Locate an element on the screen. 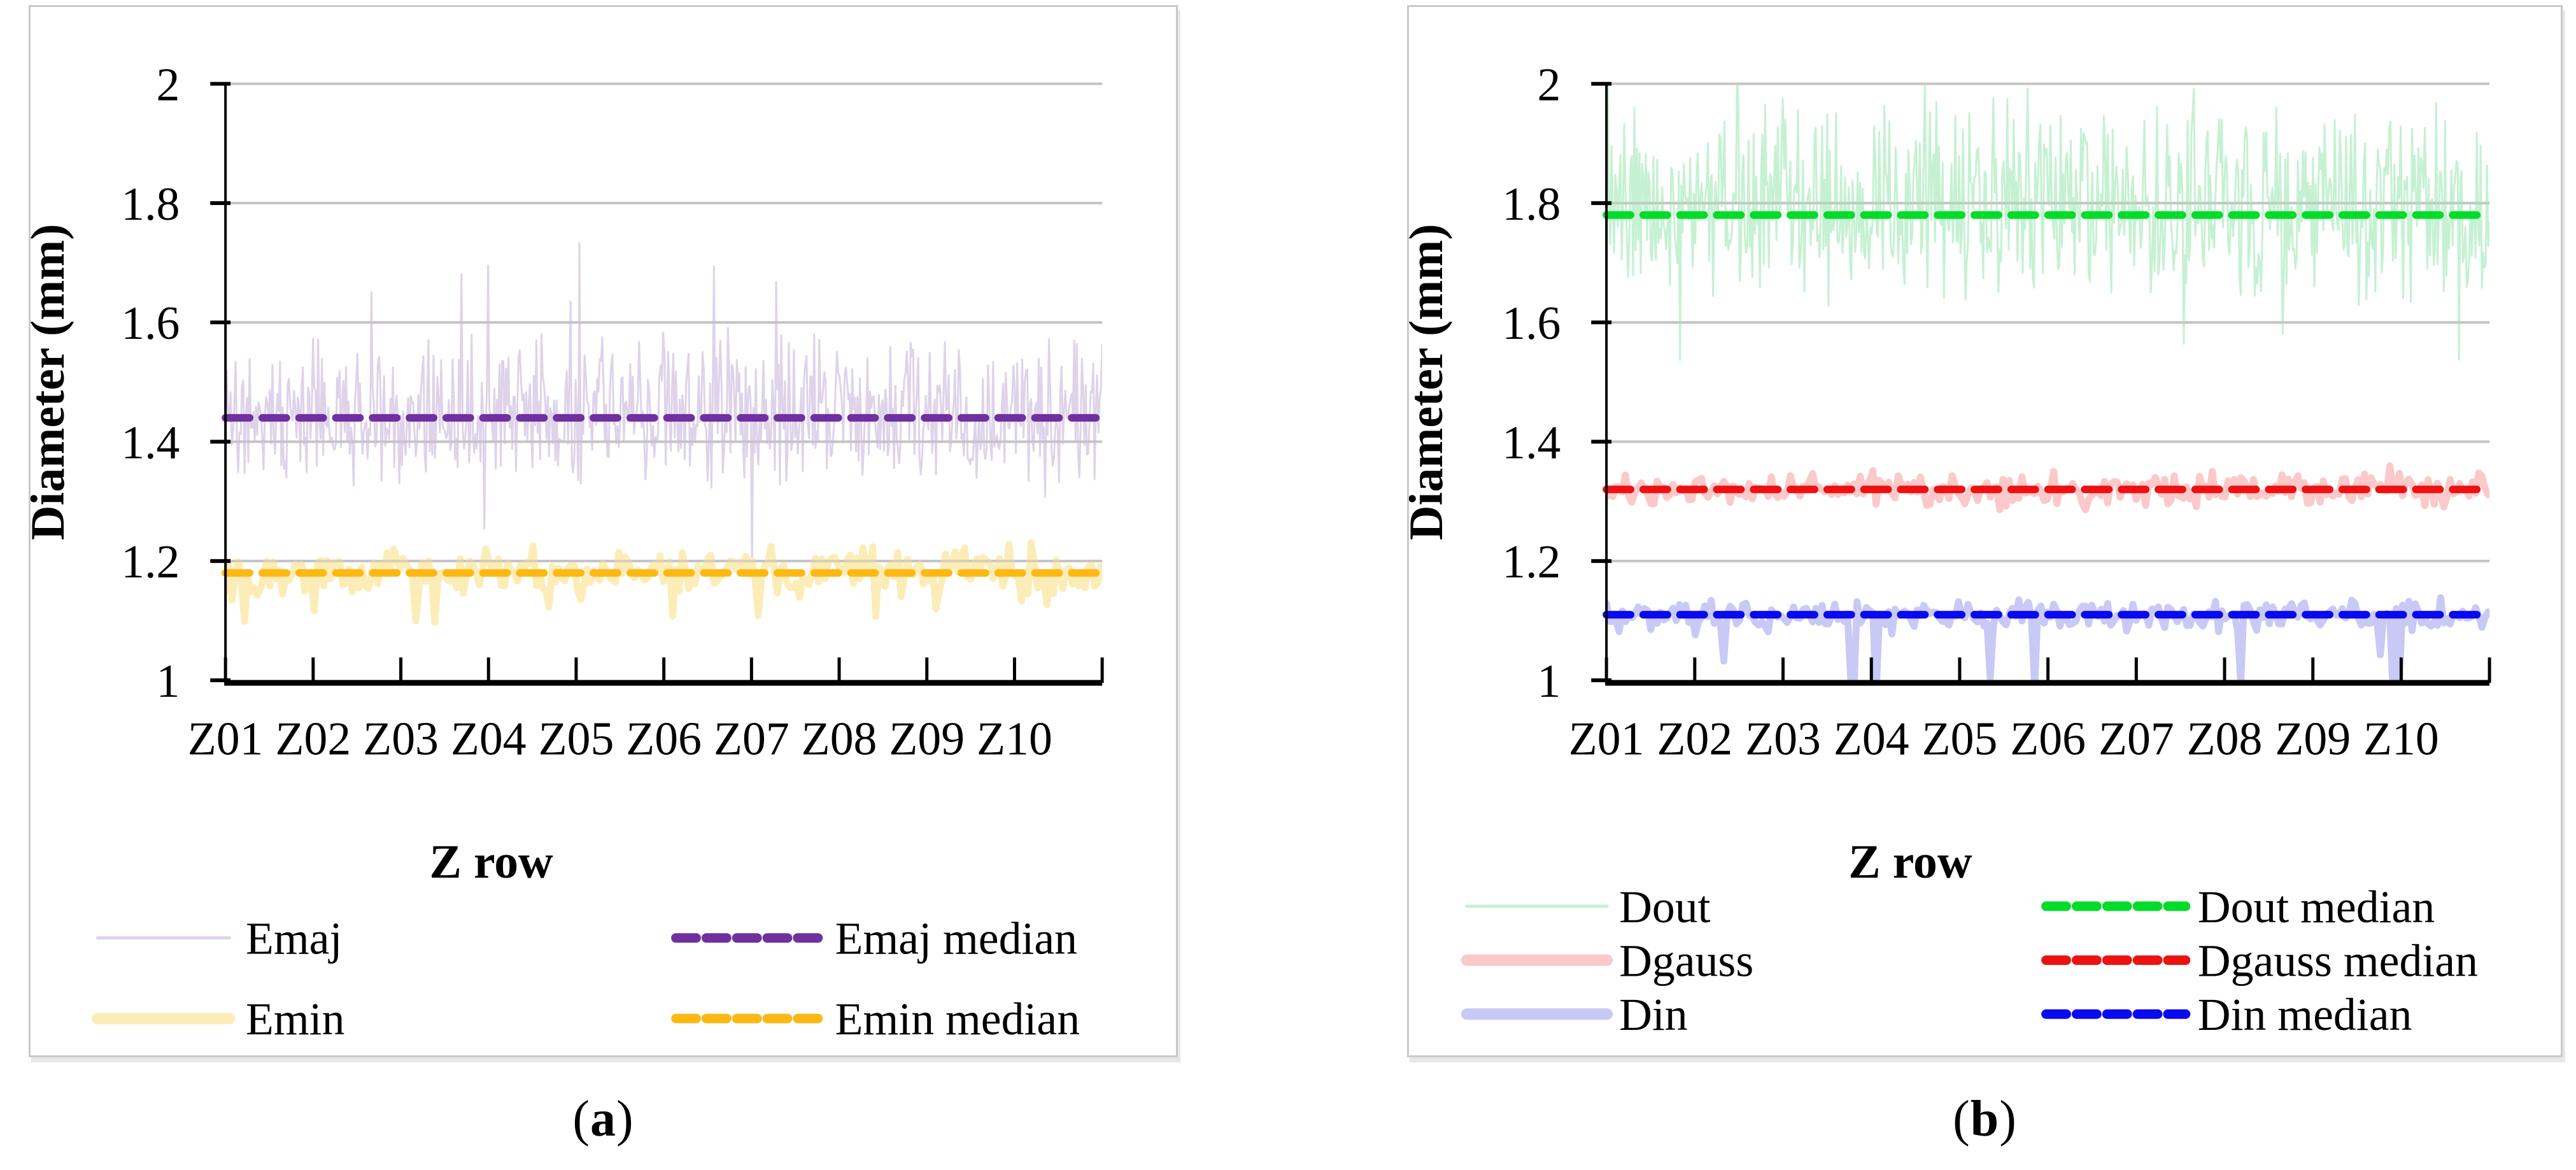 This screenshot has width=2576, height=1170. caption-letter-a: a is located at coordinates (603, 1119).